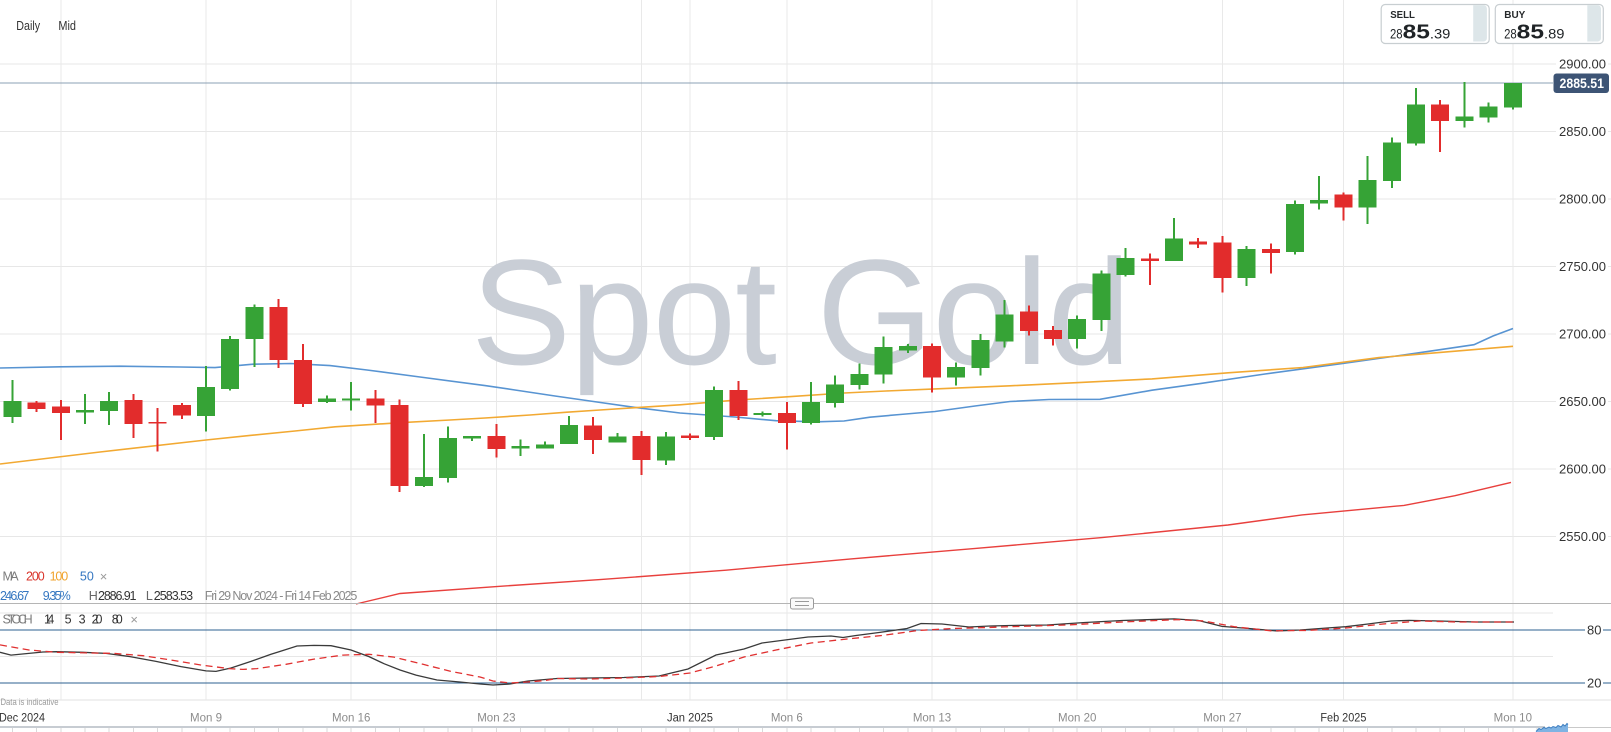 Image resolution: width=1611 pixels, height=732 pixels. I want to click on svg-text: 246.67, so click(14, 596).